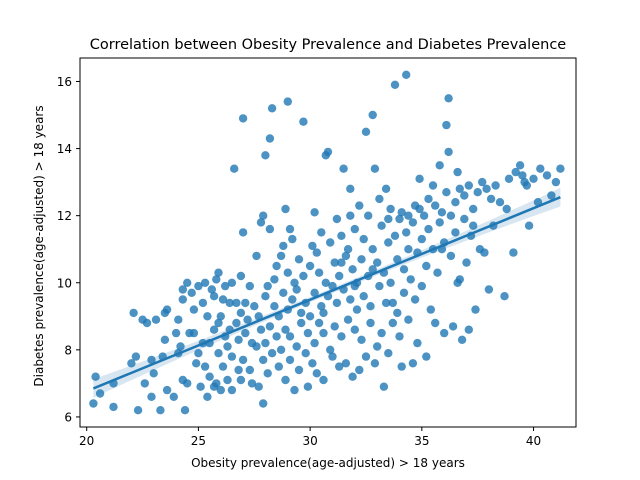 The height and width of the screenshot is (480, 640). I want to click on y-tick-label: 16, so click(64, 82).